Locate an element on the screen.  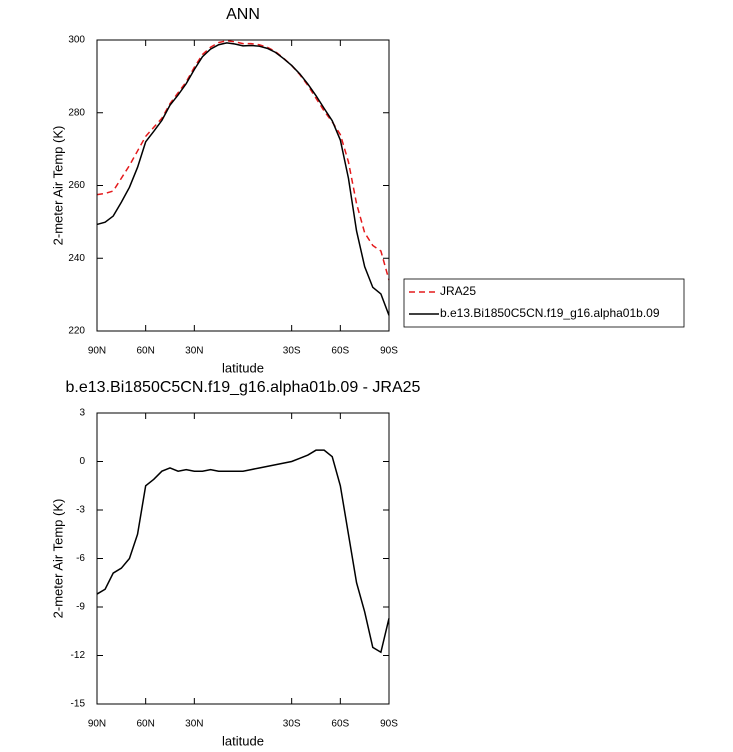
y-tick-label: 300 is located at coordinates (76, 40).